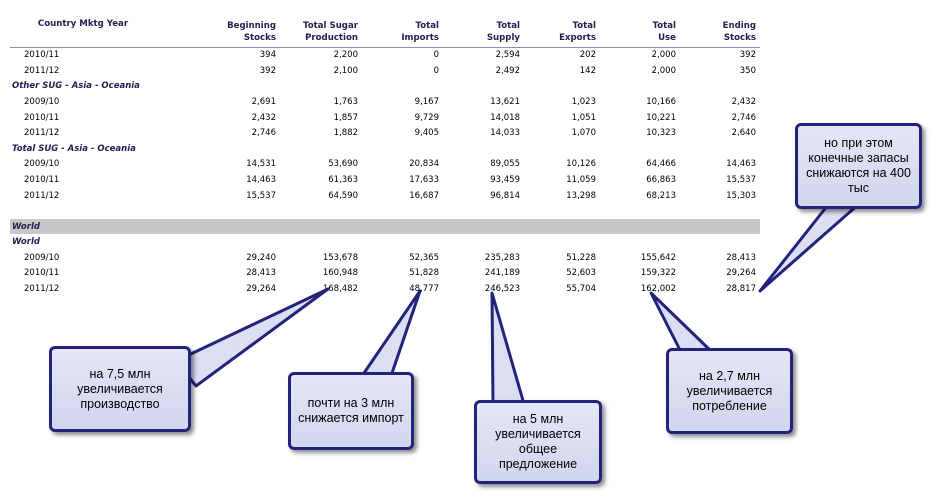 Image resolution: width=947 pixels, height=502 pixels. Describe the element at coordinates (663, 55) in the screenshot. I see `value-cell: 2,000` at that location.